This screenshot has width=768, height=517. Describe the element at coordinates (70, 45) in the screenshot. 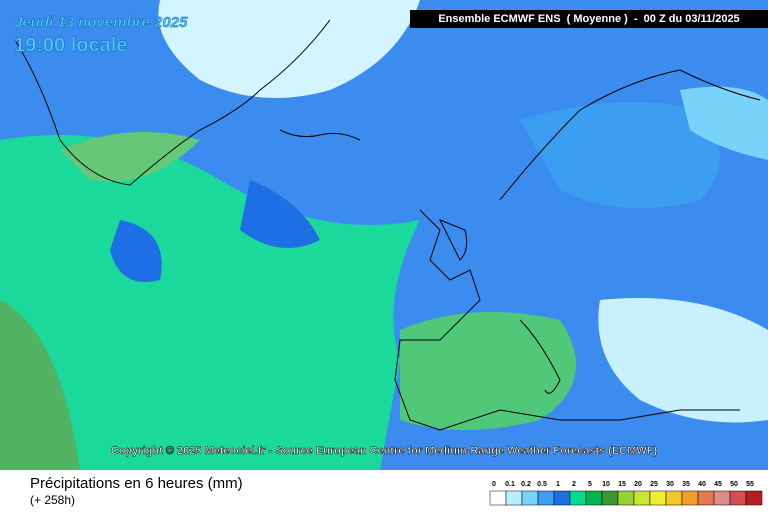

I see `time-label: 19:00 locale` at that location.